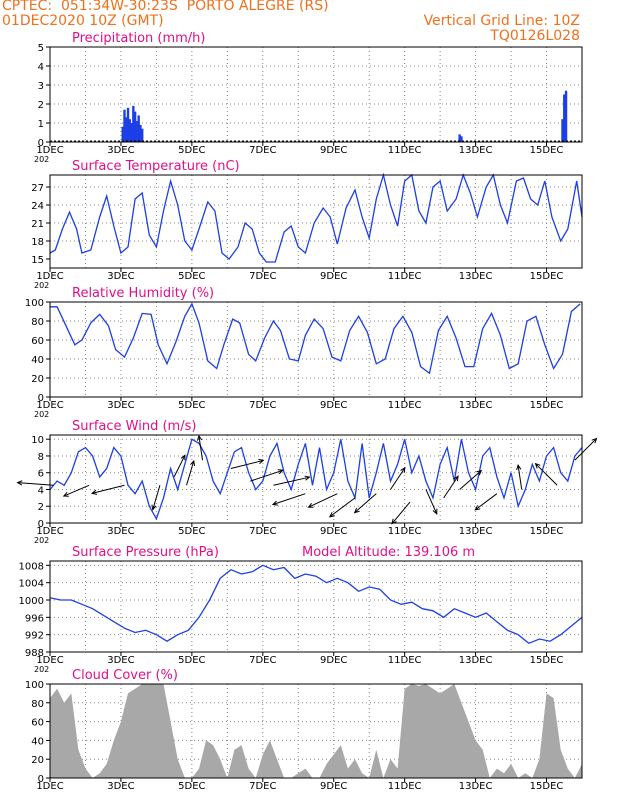 The height and width of the screenshot is (800, 618). I want to click on y-tick-label: 3, so click(41, 86).